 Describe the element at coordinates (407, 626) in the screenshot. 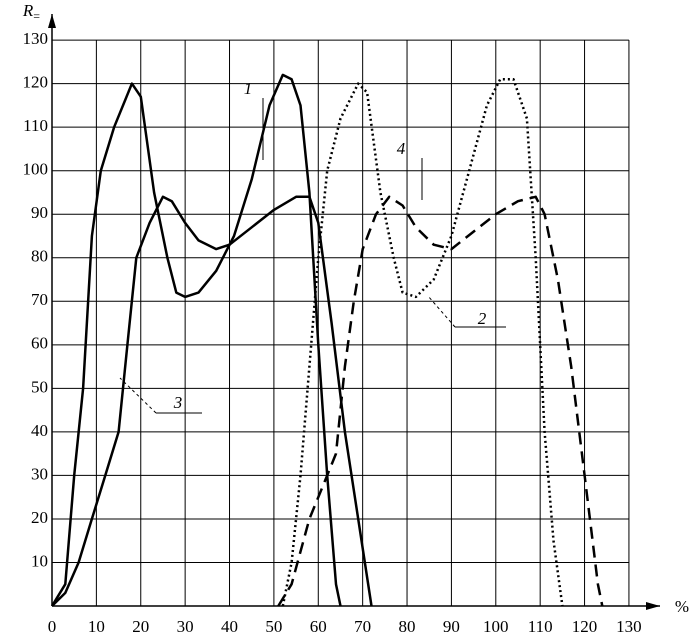

I see `x-tick-label: 80` at that location.